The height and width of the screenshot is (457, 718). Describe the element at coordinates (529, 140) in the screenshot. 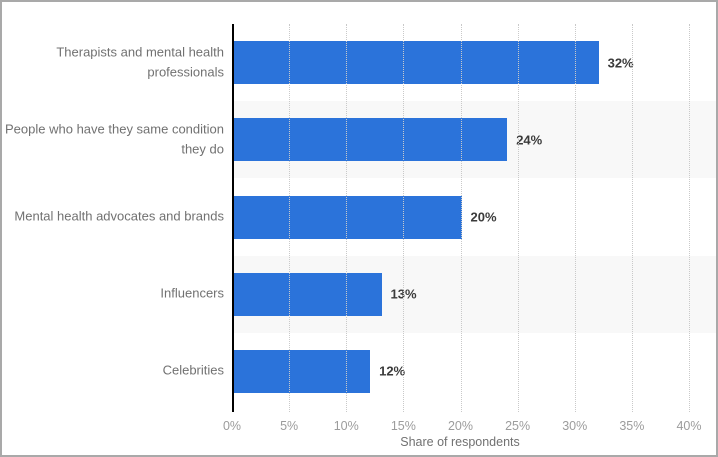

I see `value-label: 24%` at that location.